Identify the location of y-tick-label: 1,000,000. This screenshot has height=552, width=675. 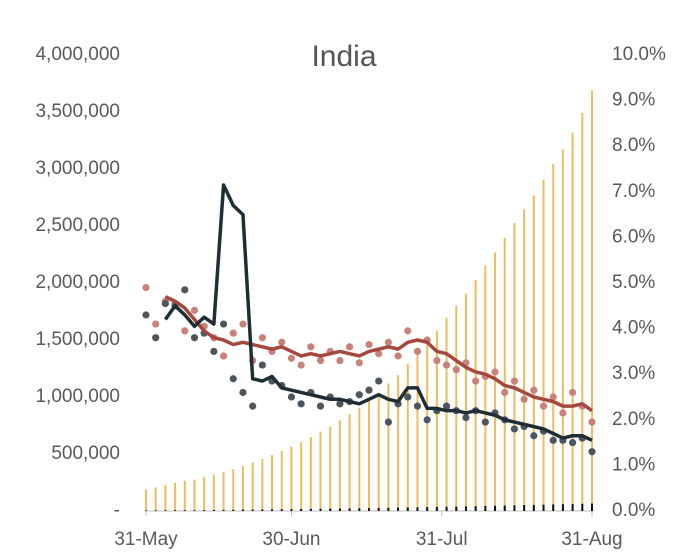
(77, 396).